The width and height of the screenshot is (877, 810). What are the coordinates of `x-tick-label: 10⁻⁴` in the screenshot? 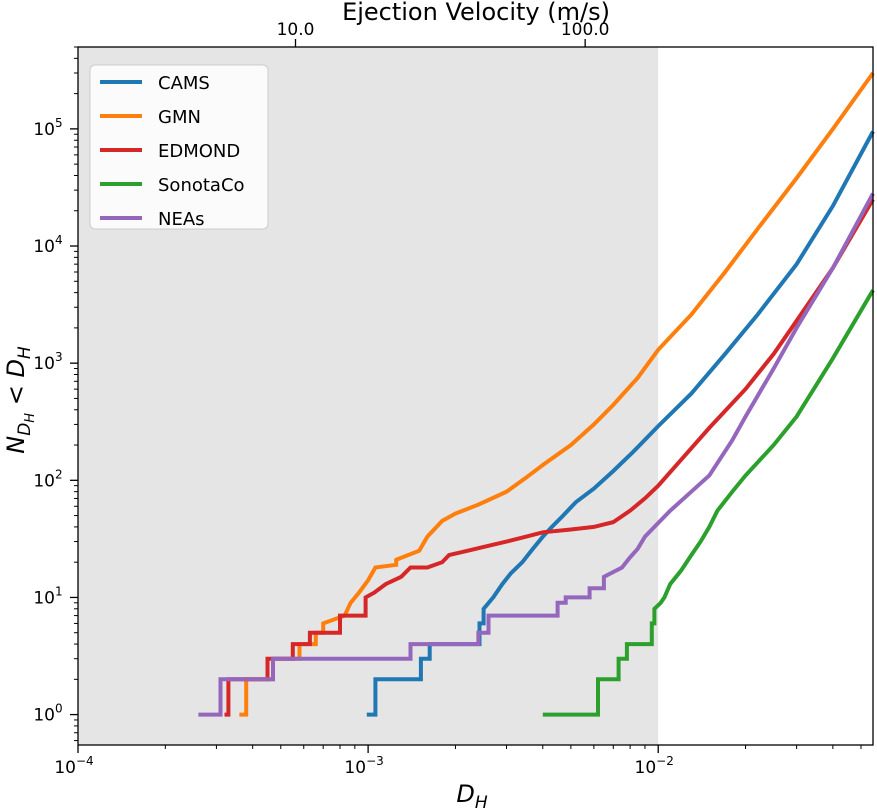 It's located at (73, 766).